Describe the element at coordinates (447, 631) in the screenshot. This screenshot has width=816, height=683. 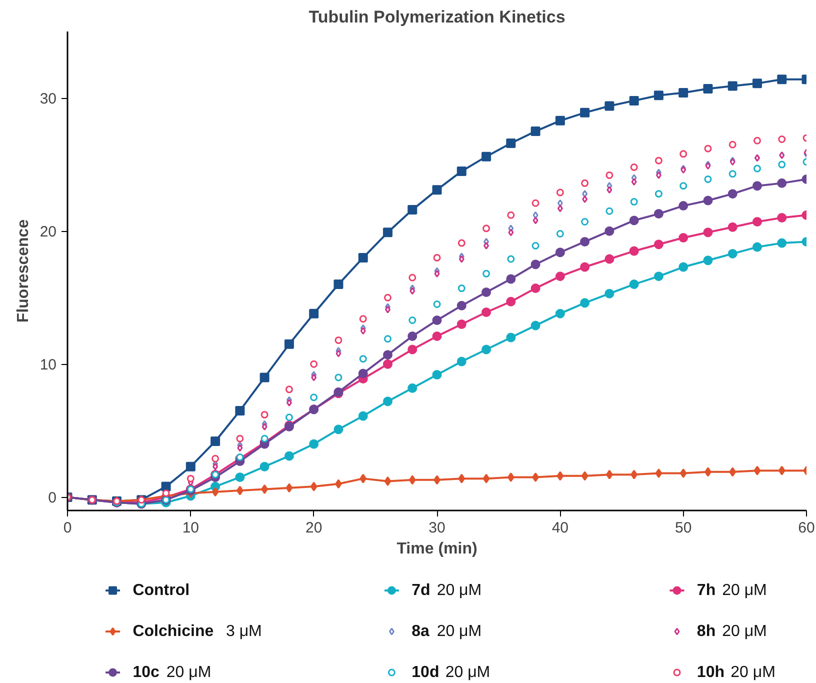
I see `legend-label: 8a 20 μM` at that location.